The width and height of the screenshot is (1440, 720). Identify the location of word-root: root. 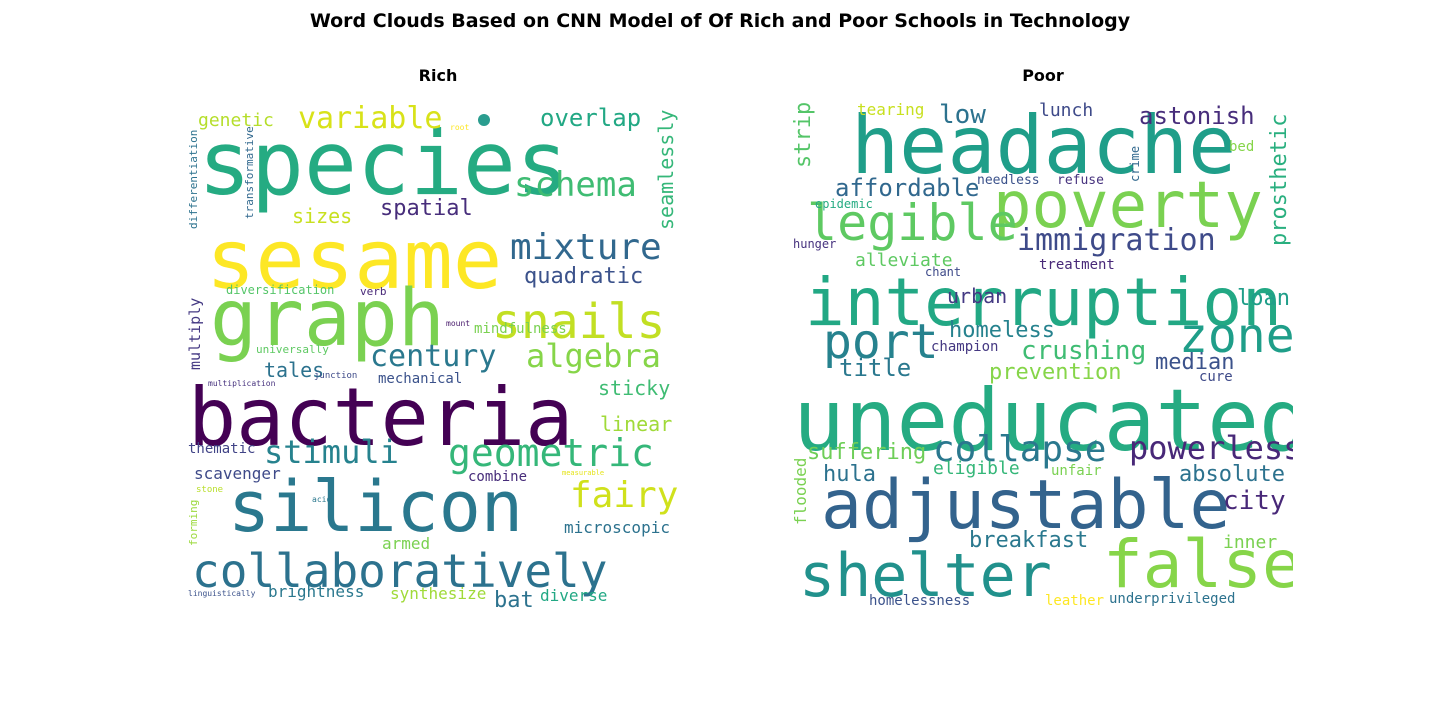
(460, 127).